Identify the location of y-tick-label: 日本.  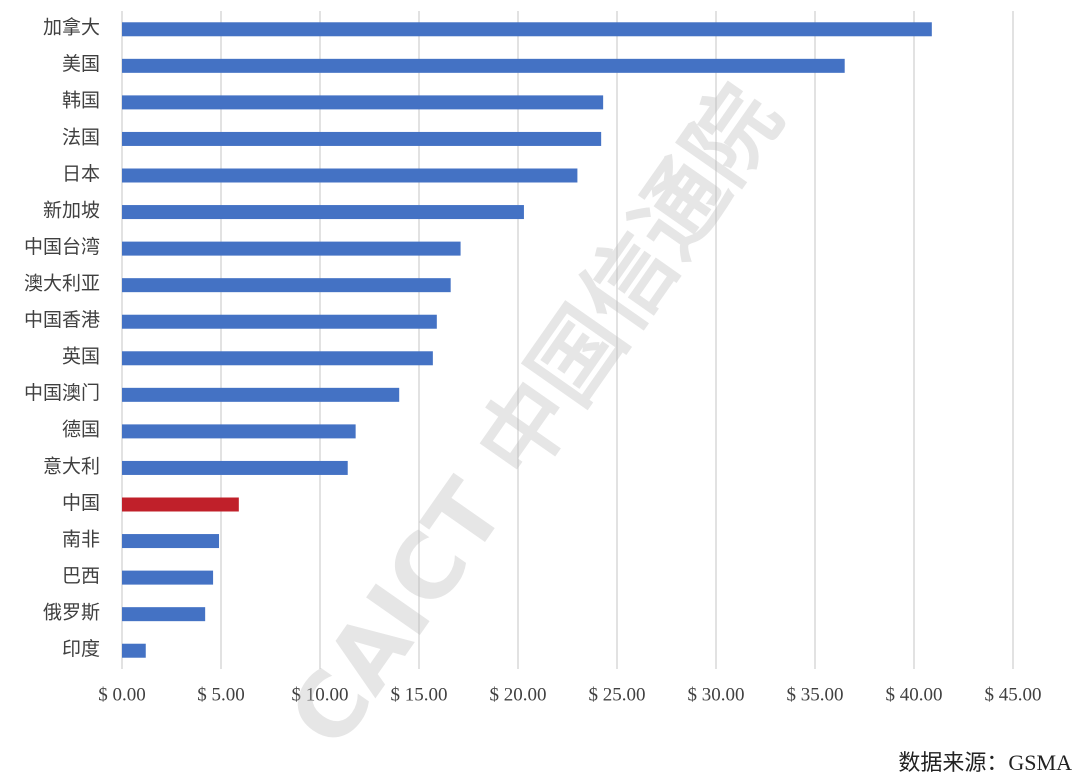
(81, 174).